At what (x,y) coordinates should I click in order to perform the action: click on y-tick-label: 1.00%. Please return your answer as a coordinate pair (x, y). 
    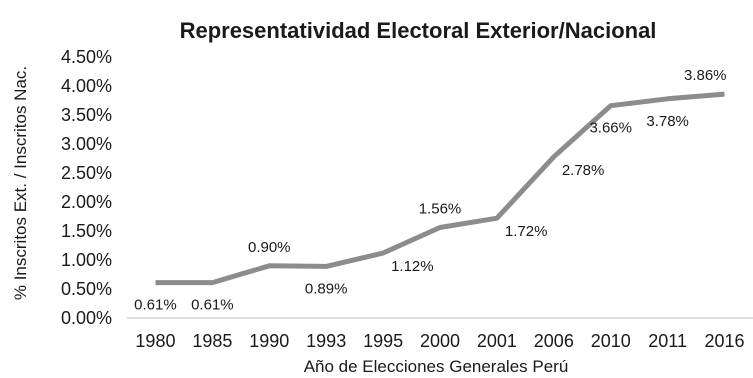
    Looking at the image, I should click on (86, 260).